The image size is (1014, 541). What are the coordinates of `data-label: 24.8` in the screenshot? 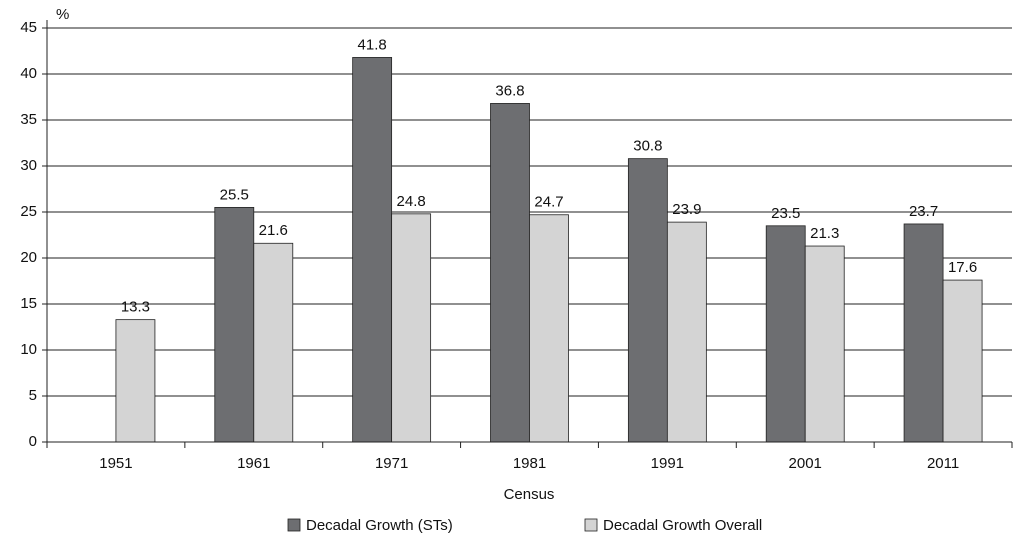 It's located at (411, 201).